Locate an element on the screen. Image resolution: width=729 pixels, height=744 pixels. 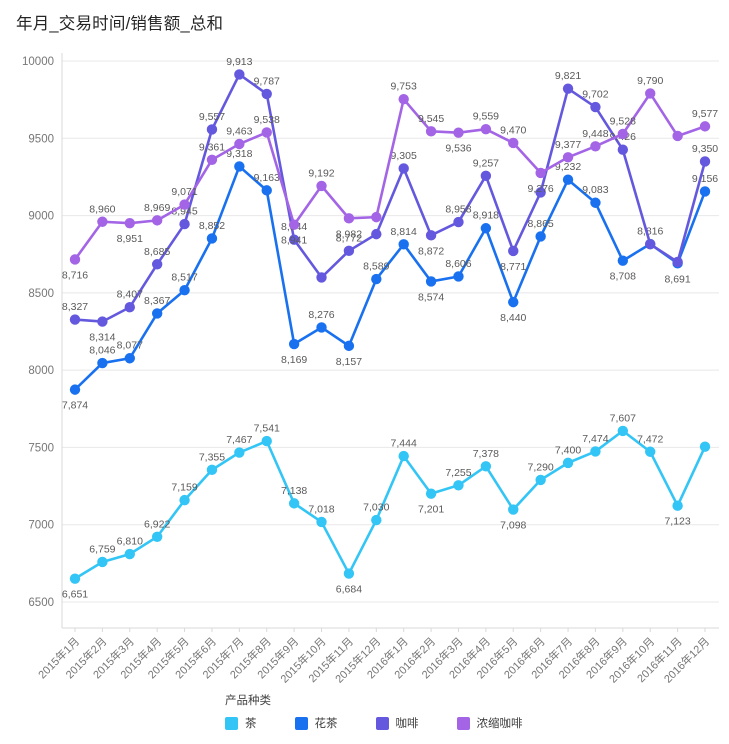
legend-item-花茶: 花茶 is located at coordinates (316, 723).